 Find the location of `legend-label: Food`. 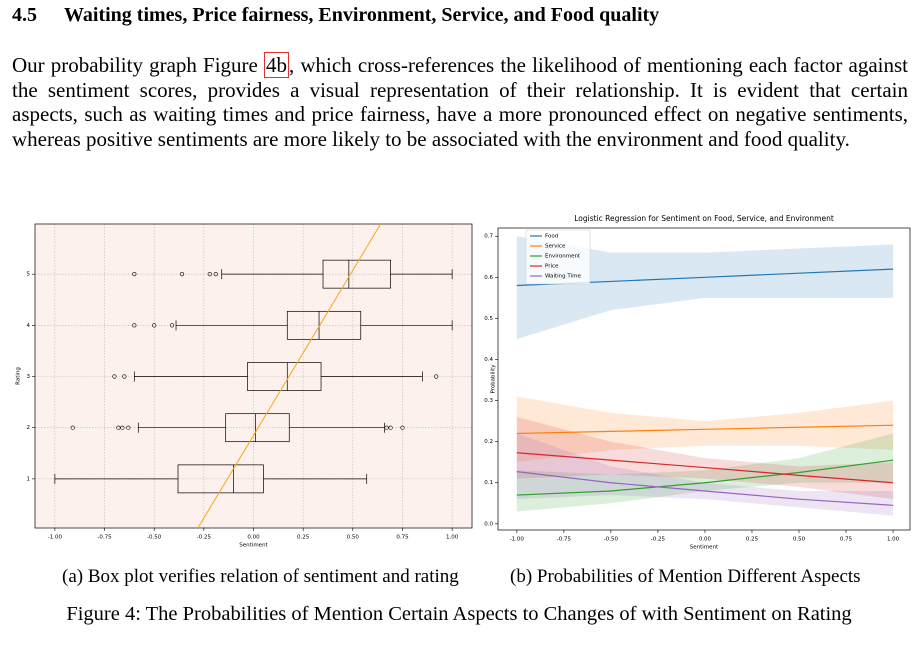

legend-label: Food is located at coordinates (551, 237).